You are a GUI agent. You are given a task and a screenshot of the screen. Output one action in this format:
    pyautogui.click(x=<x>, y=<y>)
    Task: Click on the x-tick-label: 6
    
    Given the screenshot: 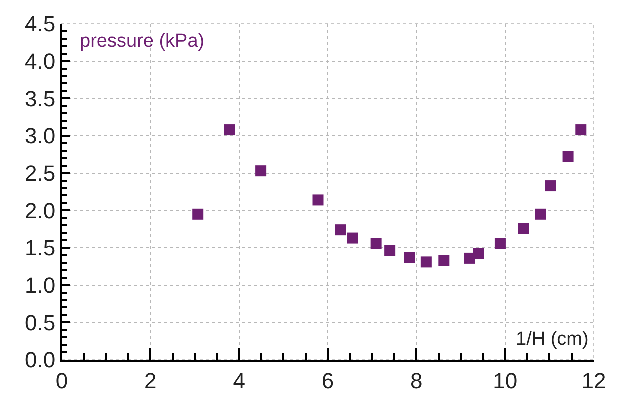 What is the action you would take?
    pyautogui.click(x=328, y=381)
    